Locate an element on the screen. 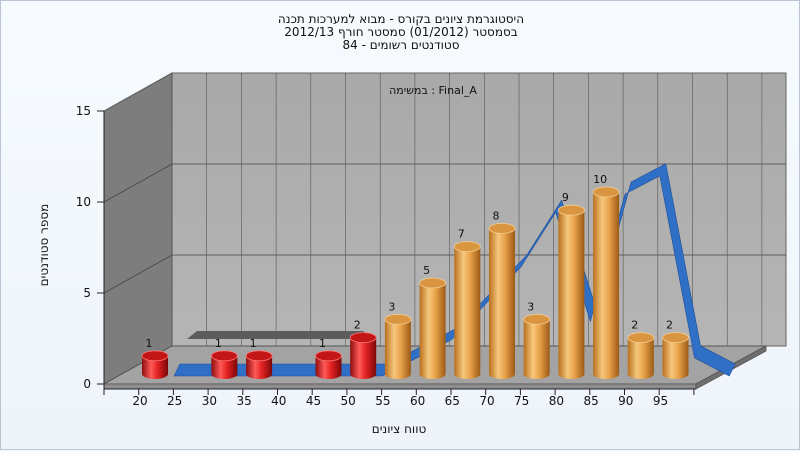 The image size is (800, 451). x-tick-label: 45 is located at coordinates (313, 401).